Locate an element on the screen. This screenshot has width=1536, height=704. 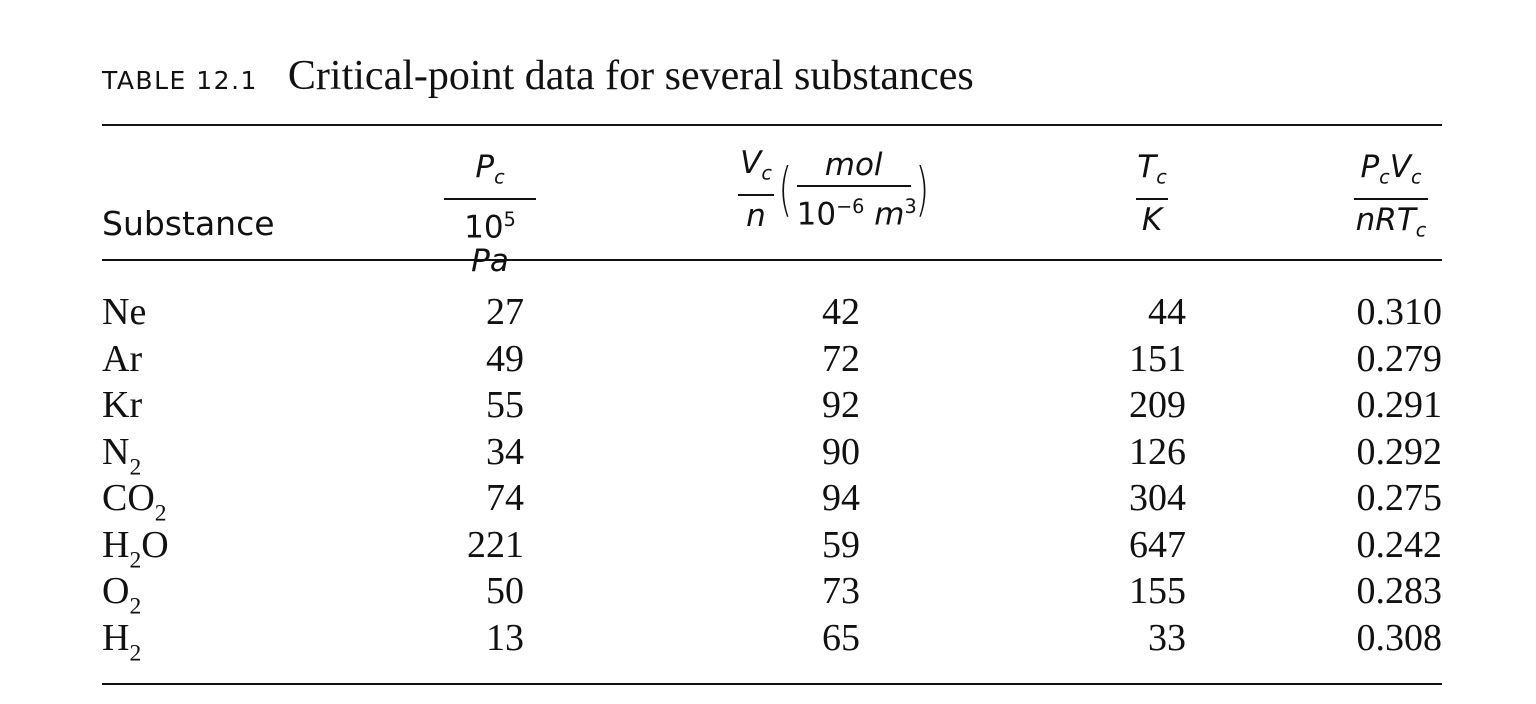
bottom-rule is located at coordinates (772, 684).